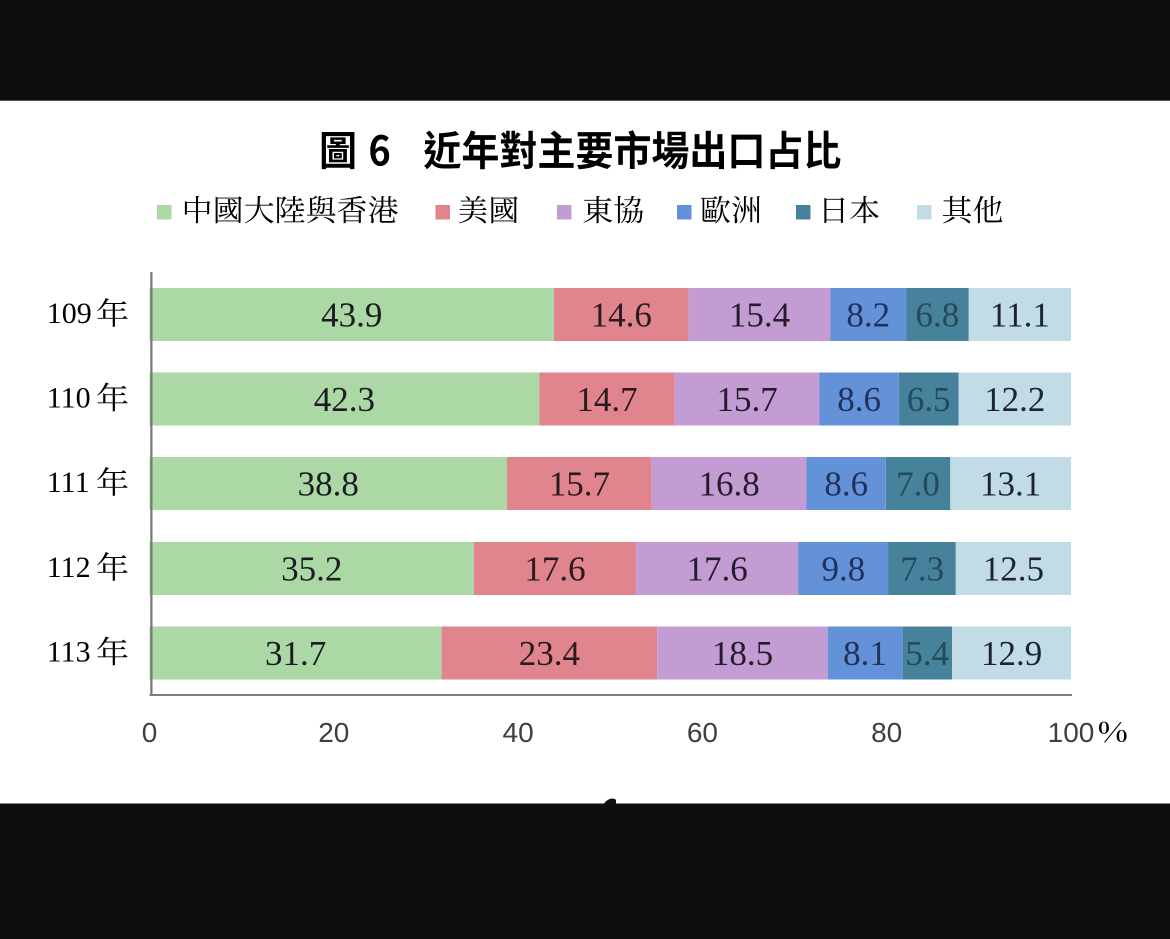 The width and height of the screenshot is (1170, 939). What do you see at coordinates (922, 569) in the screenshot?
I see `svg-text: 7.3` at bounding box center [922, 569].